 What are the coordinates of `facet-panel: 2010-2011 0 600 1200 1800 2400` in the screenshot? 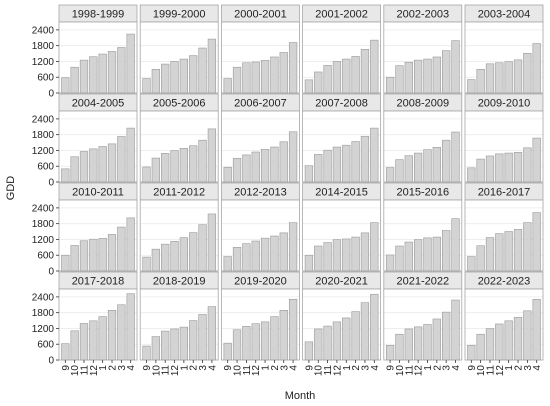 It's located at (85, 230).